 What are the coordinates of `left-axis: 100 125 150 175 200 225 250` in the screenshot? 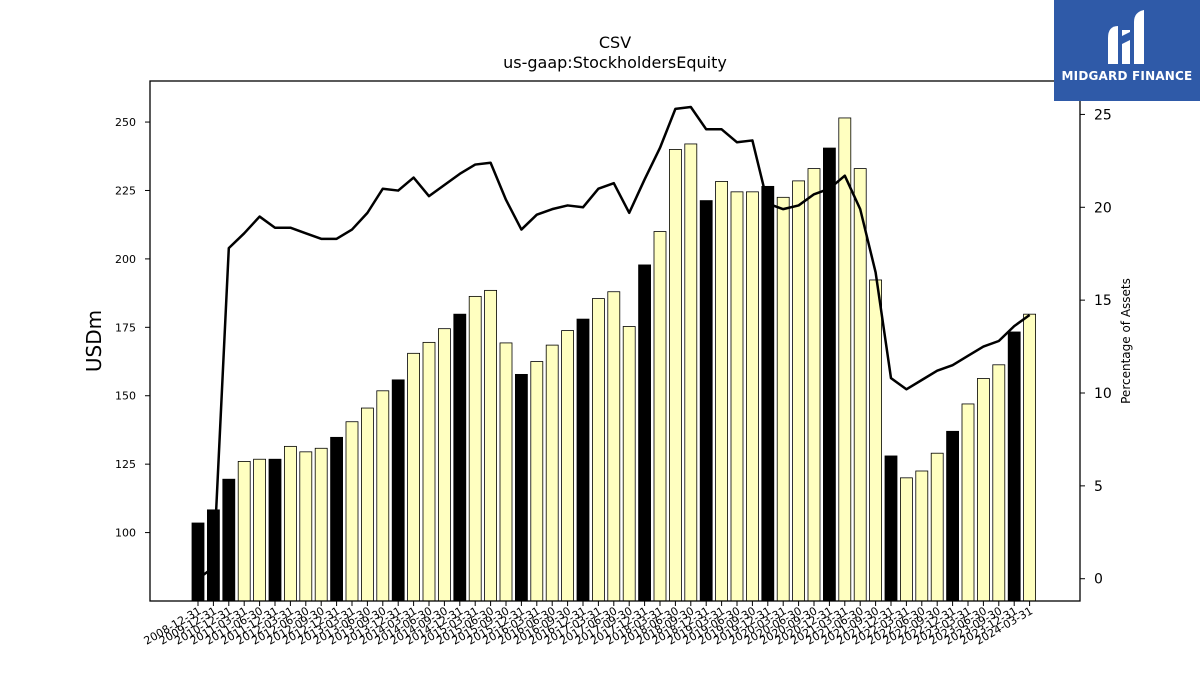 It's located at (132, 328).